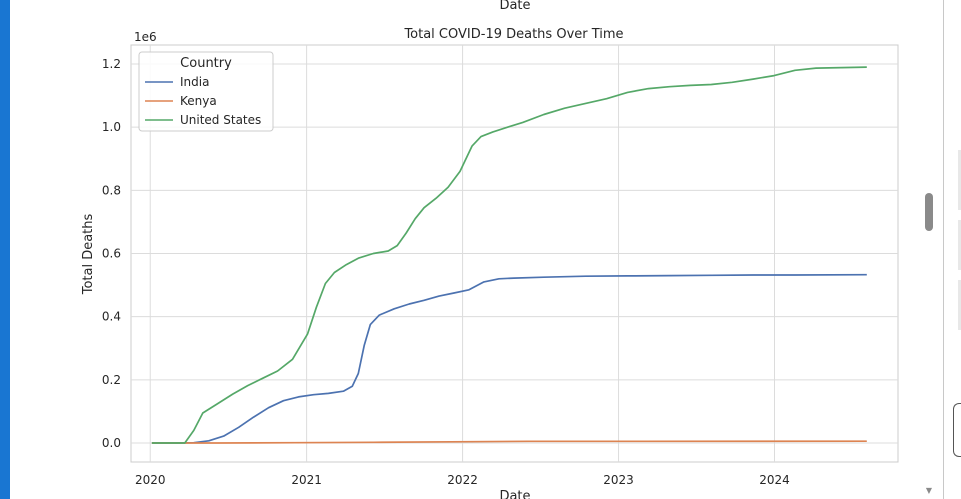 This screenshot has height=499, width=961. What do you see at coordinates (514, 494) in the screenshot?
I see `x-axis-label: Date` at bounding box center [514, 494].